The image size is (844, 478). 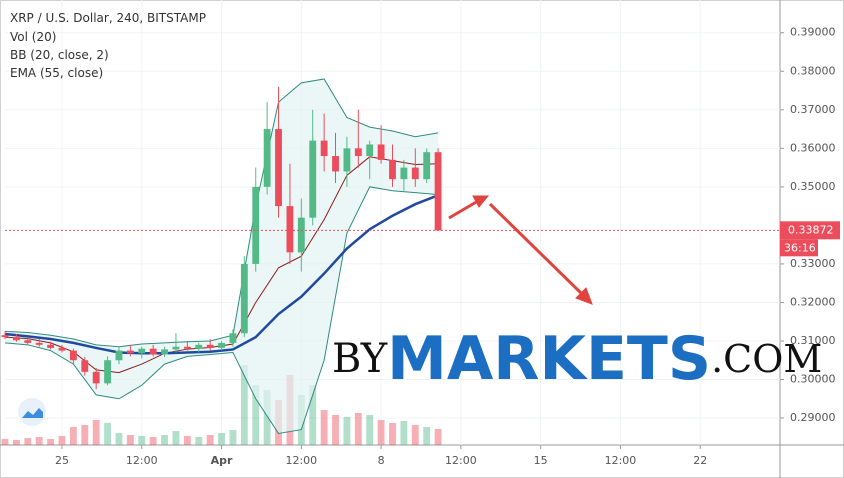 What do you see at coordinates (813, 109) in the screenshot?
I see `y-tick-label: 0.37000` at bounding box center [813, 109].